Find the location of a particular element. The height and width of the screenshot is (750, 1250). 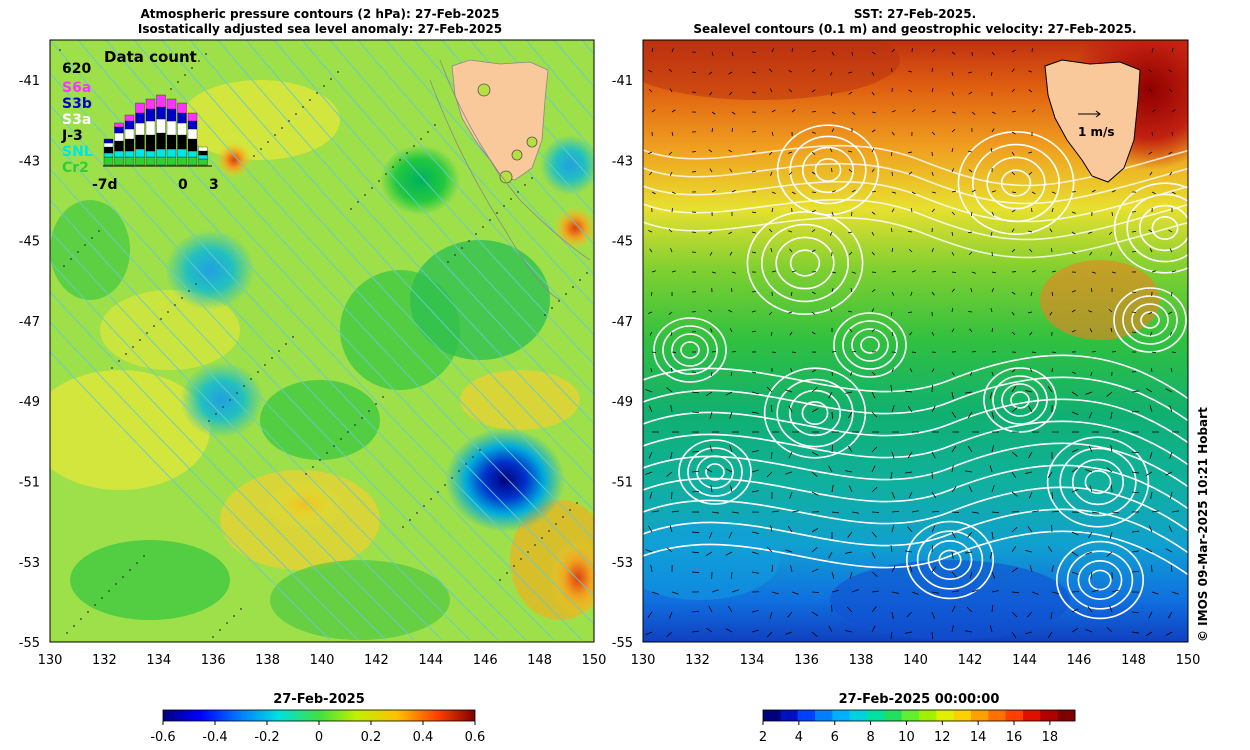

legend-s3a: S3a is located at coordinates (76, 120).